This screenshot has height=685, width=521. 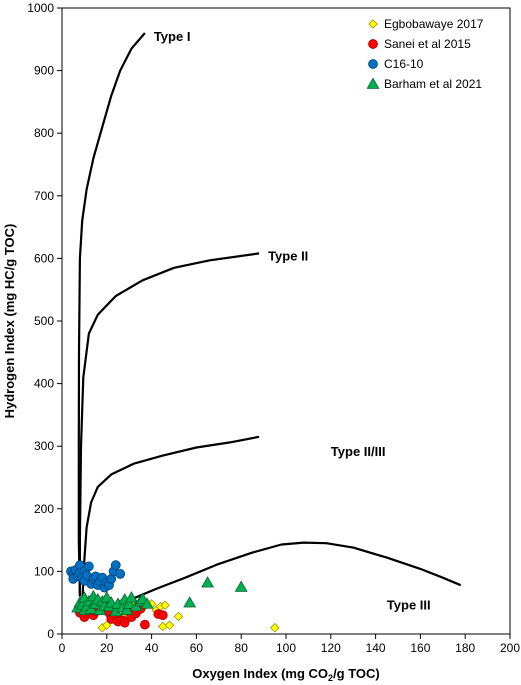 I want to click on legend-label: Egbobawaye 2017, so click(x=434, y=24).